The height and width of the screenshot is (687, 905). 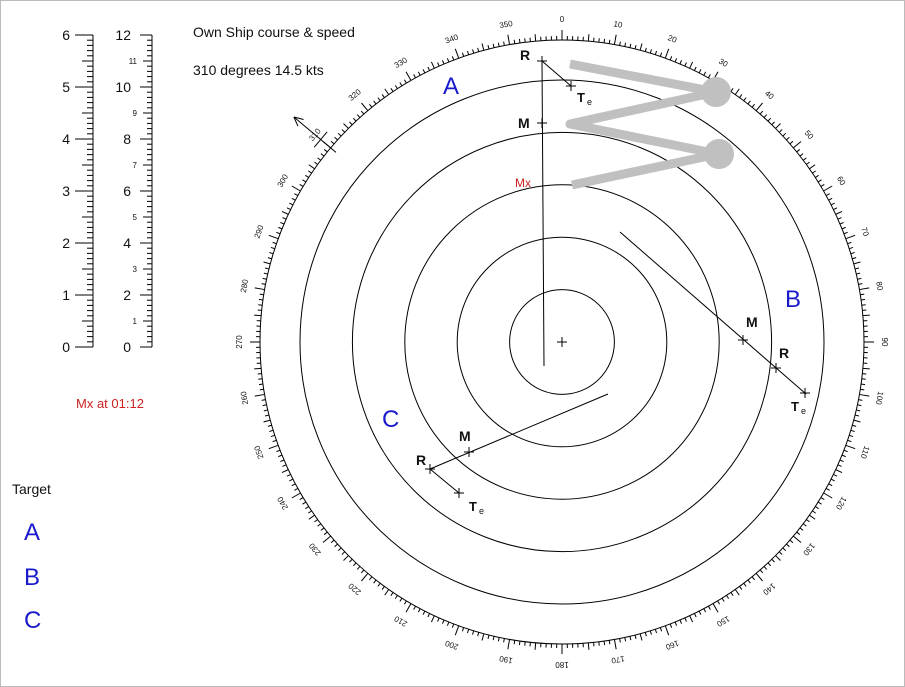 I want to click on target-list-item-a: A, so click(x=32, y=532).